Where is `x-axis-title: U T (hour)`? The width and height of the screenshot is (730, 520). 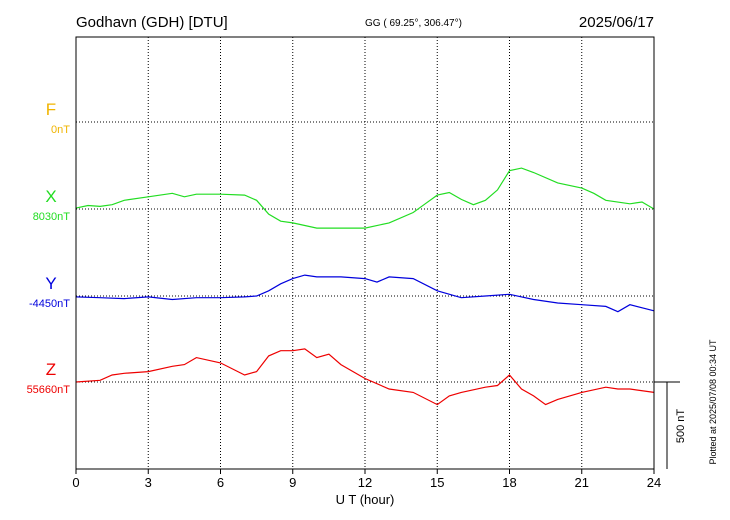 x-axis-title: U T (hour) is located at coordinates (365, 499).